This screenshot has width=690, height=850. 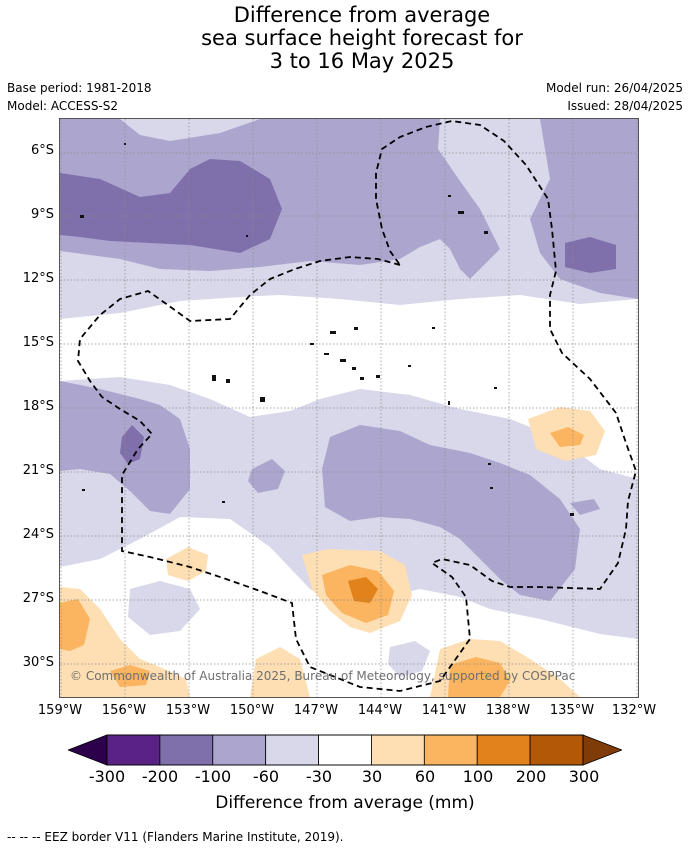 I want to click on lon-label: 150°W, so click(x=252, y=710).